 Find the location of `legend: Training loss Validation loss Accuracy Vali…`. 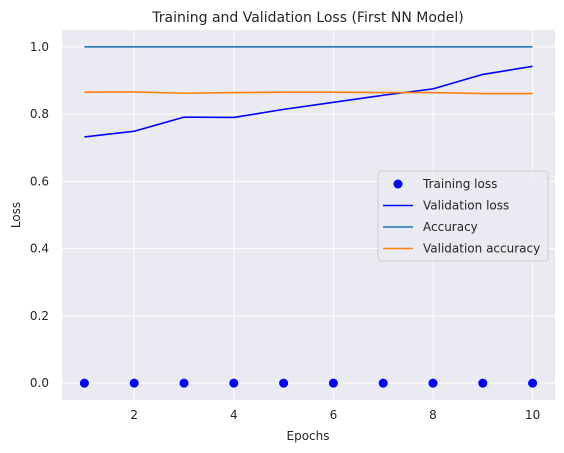

legend: Training loss Validation loss Accuracy Vali… is located at coordinates (463, 216).